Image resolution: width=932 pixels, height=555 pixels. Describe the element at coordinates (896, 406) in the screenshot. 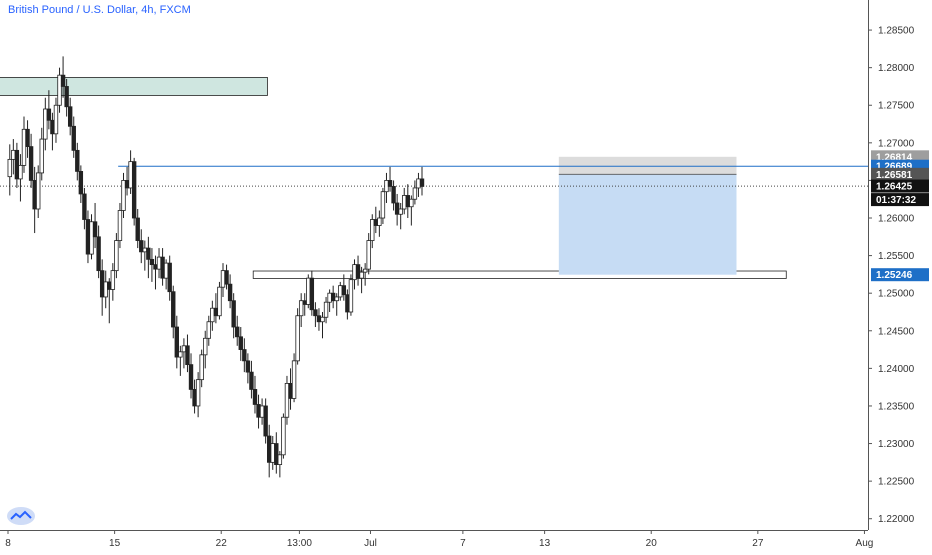

I see `price-tick-label: 1.23500` at that location.